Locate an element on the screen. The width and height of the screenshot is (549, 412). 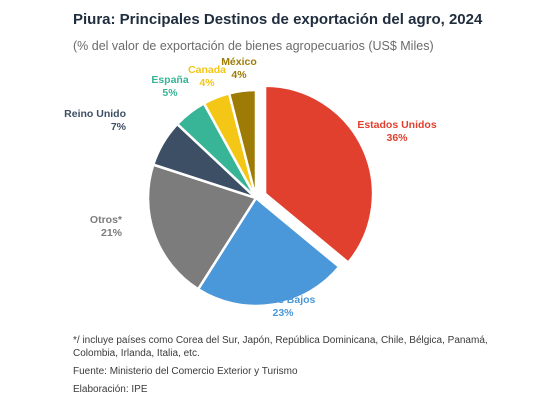
slice-label-value: 5% is located at coordinates (170, 93).